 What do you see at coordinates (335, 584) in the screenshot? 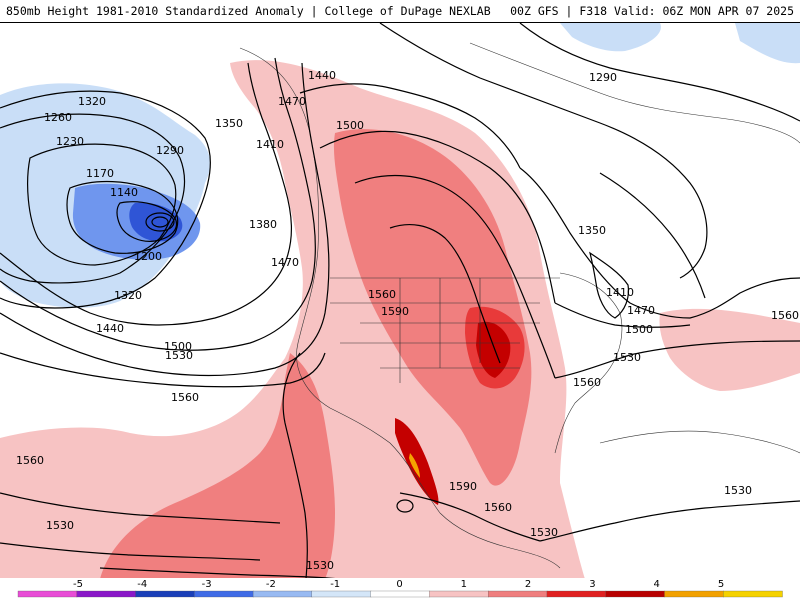
I see `colorbar-tick-label: -1` at bounding box center [335, 584].